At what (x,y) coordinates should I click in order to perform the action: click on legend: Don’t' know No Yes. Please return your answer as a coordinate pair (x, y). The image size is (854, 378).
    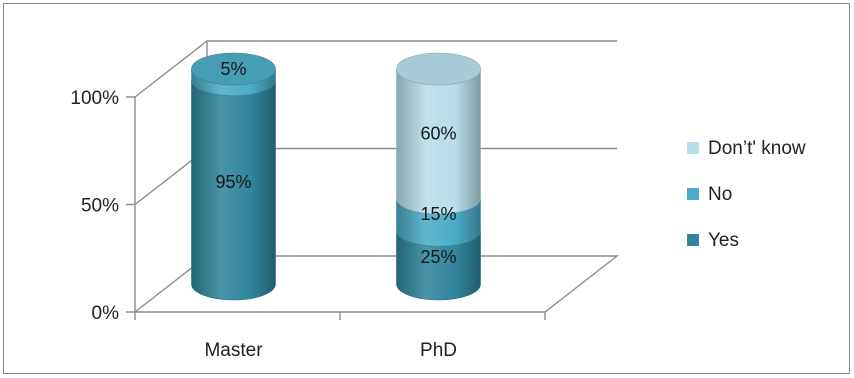
    Looking at the image, I should click on (746, 194).